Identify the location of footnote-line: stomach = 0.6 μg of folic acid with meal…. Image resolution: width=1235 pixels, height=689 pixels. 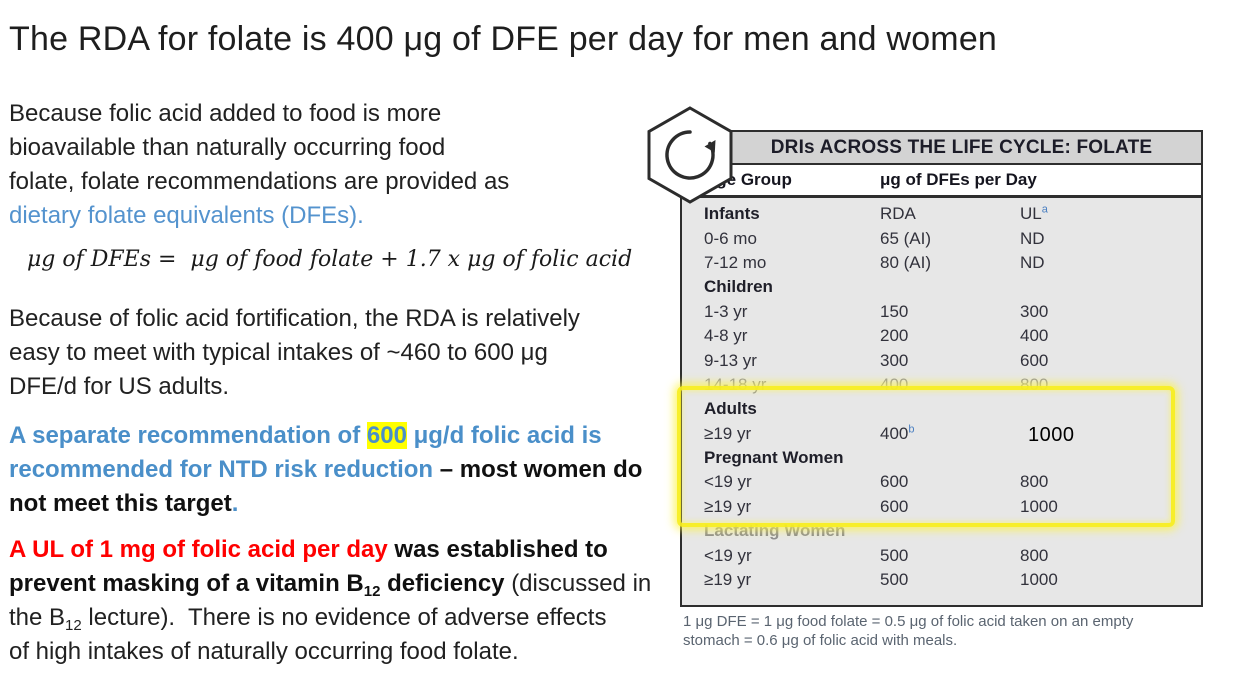
(820, 640).